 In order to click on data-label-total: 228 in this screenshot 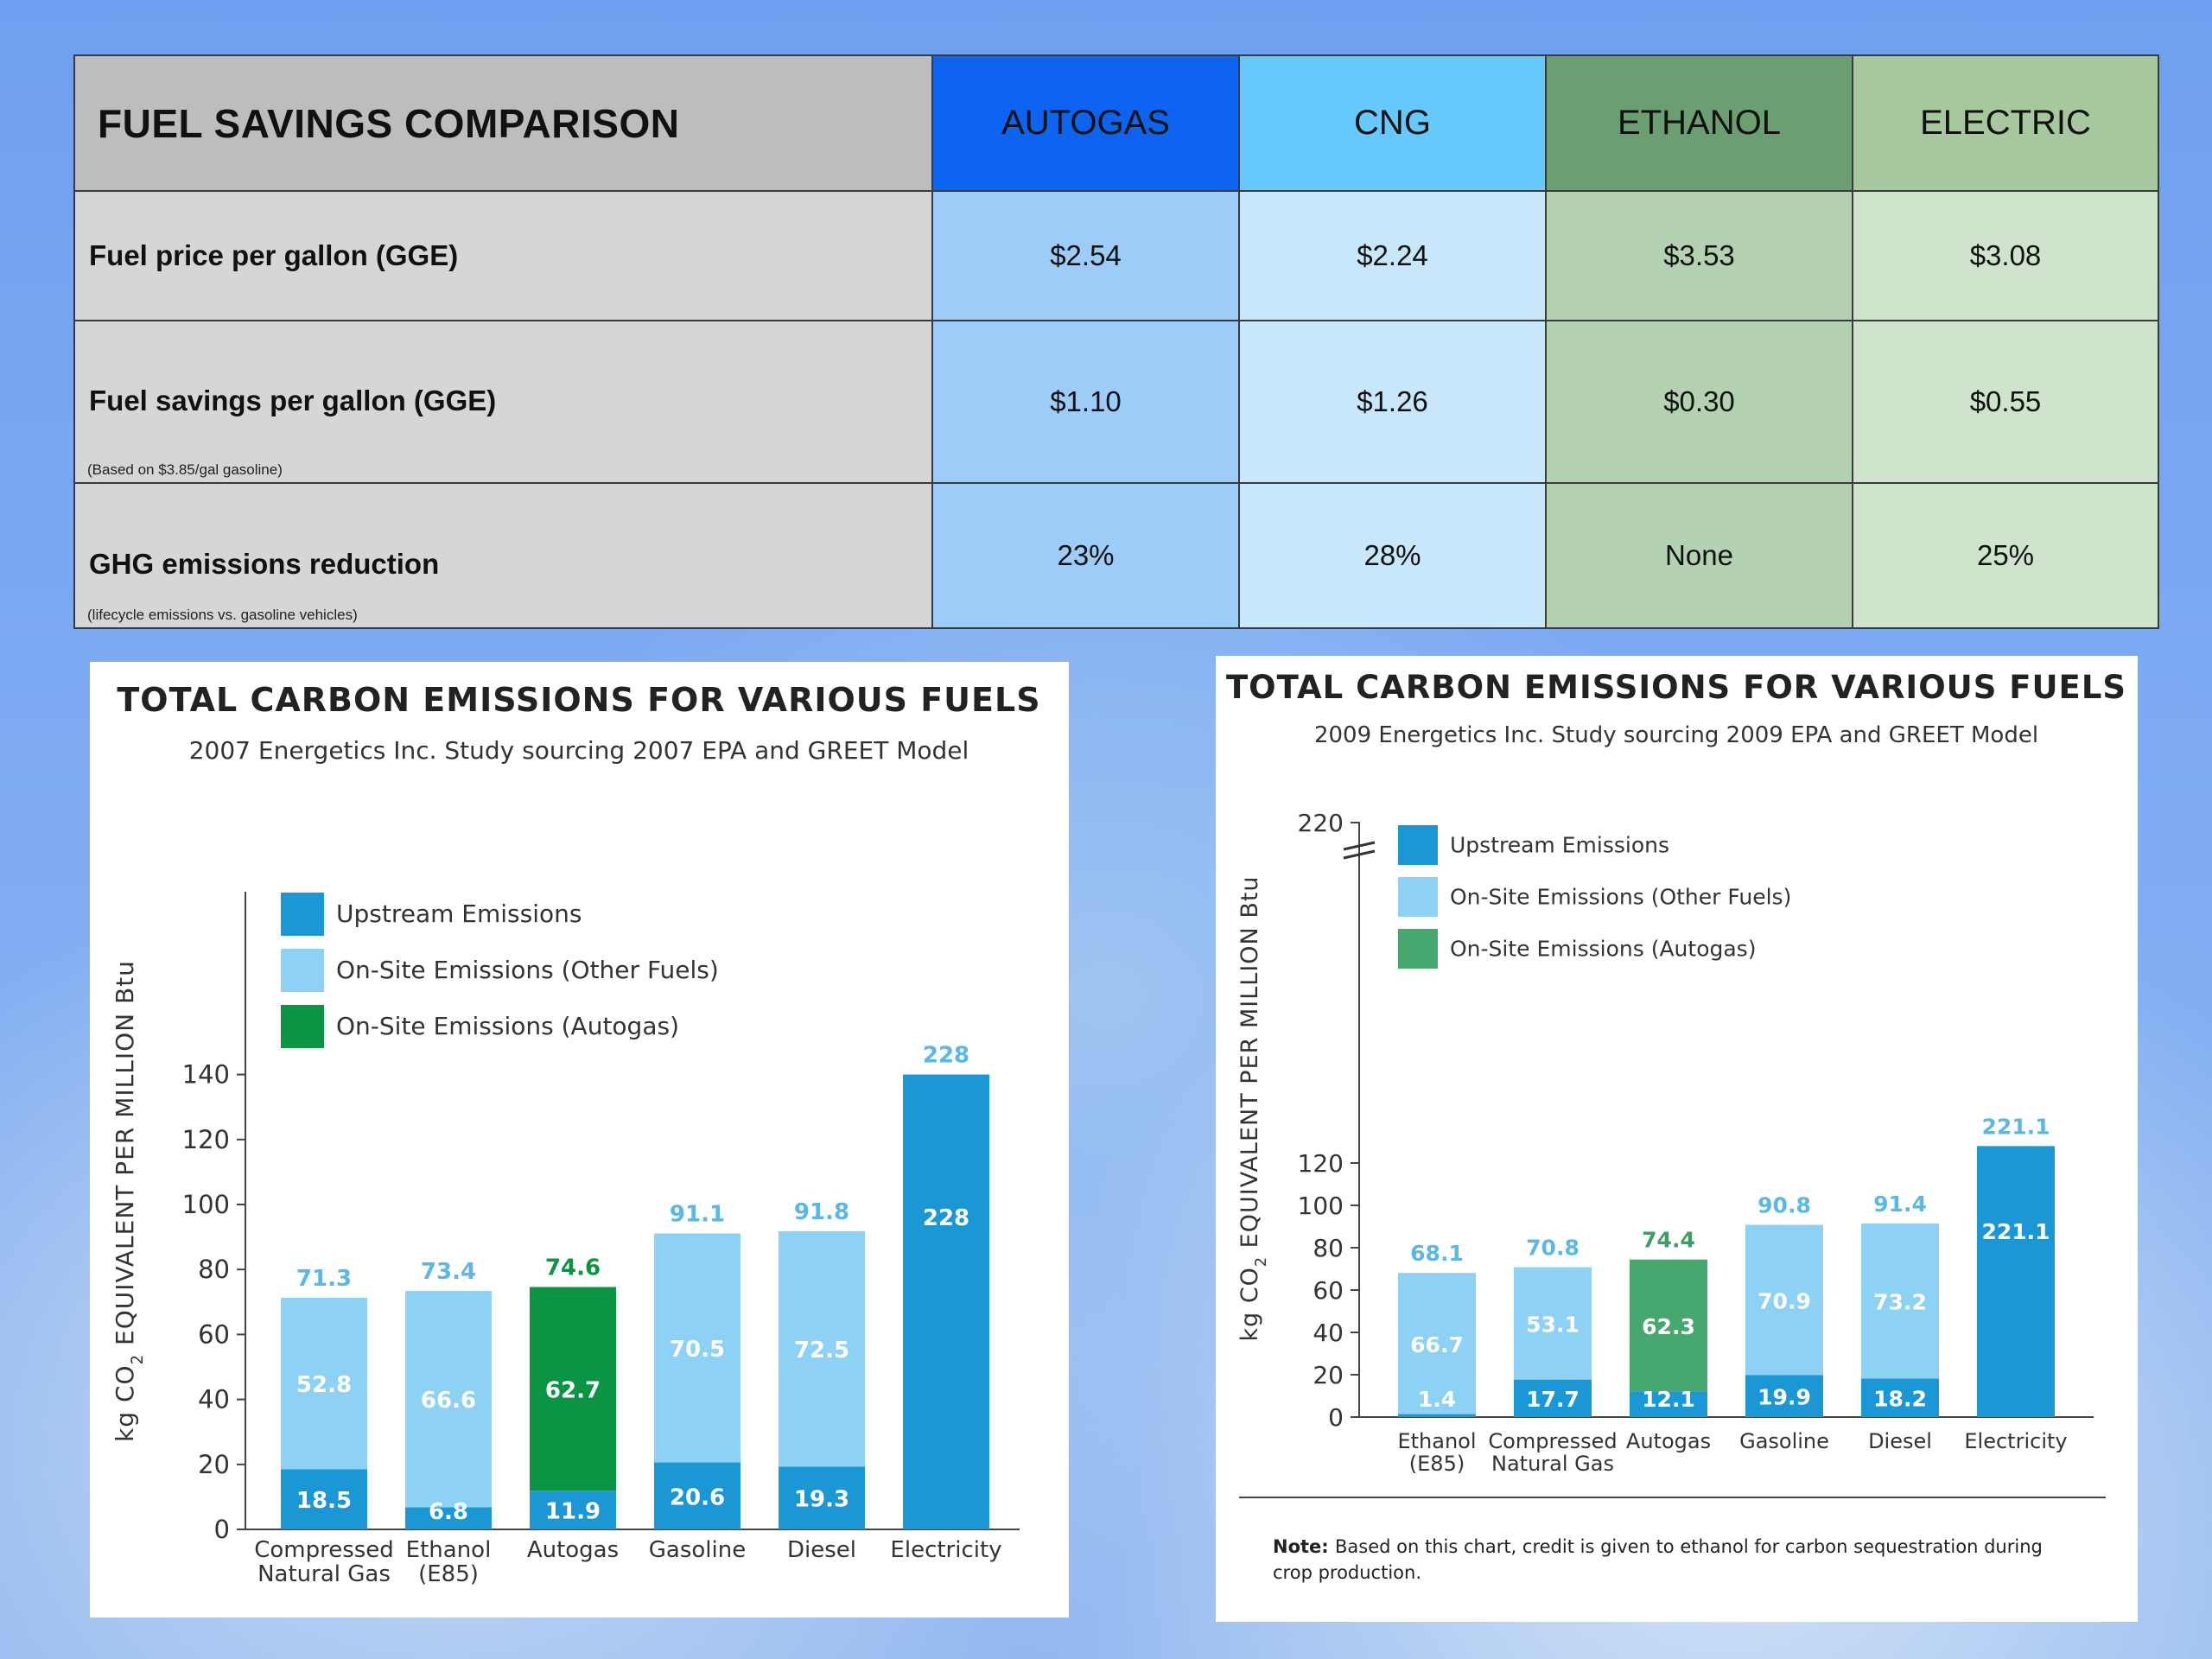, I will do `click(946, 1056)`.